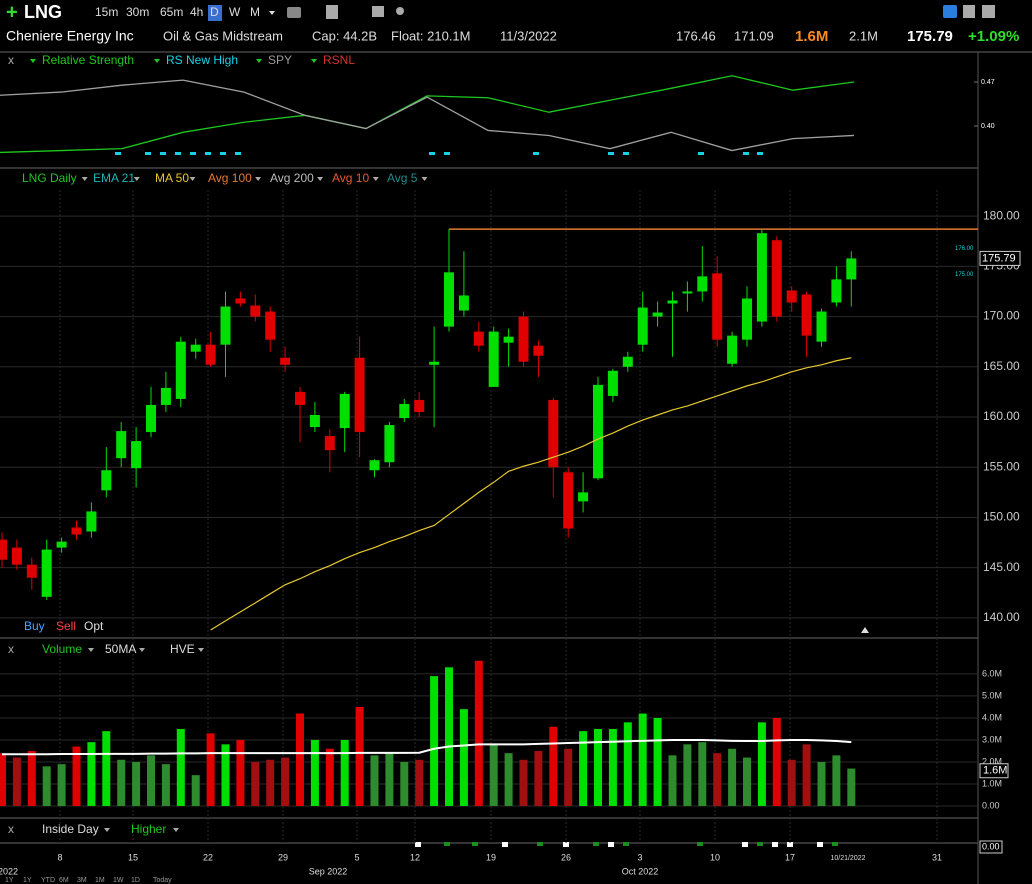  I want to click on range-button: 3M, so click(82, 880).